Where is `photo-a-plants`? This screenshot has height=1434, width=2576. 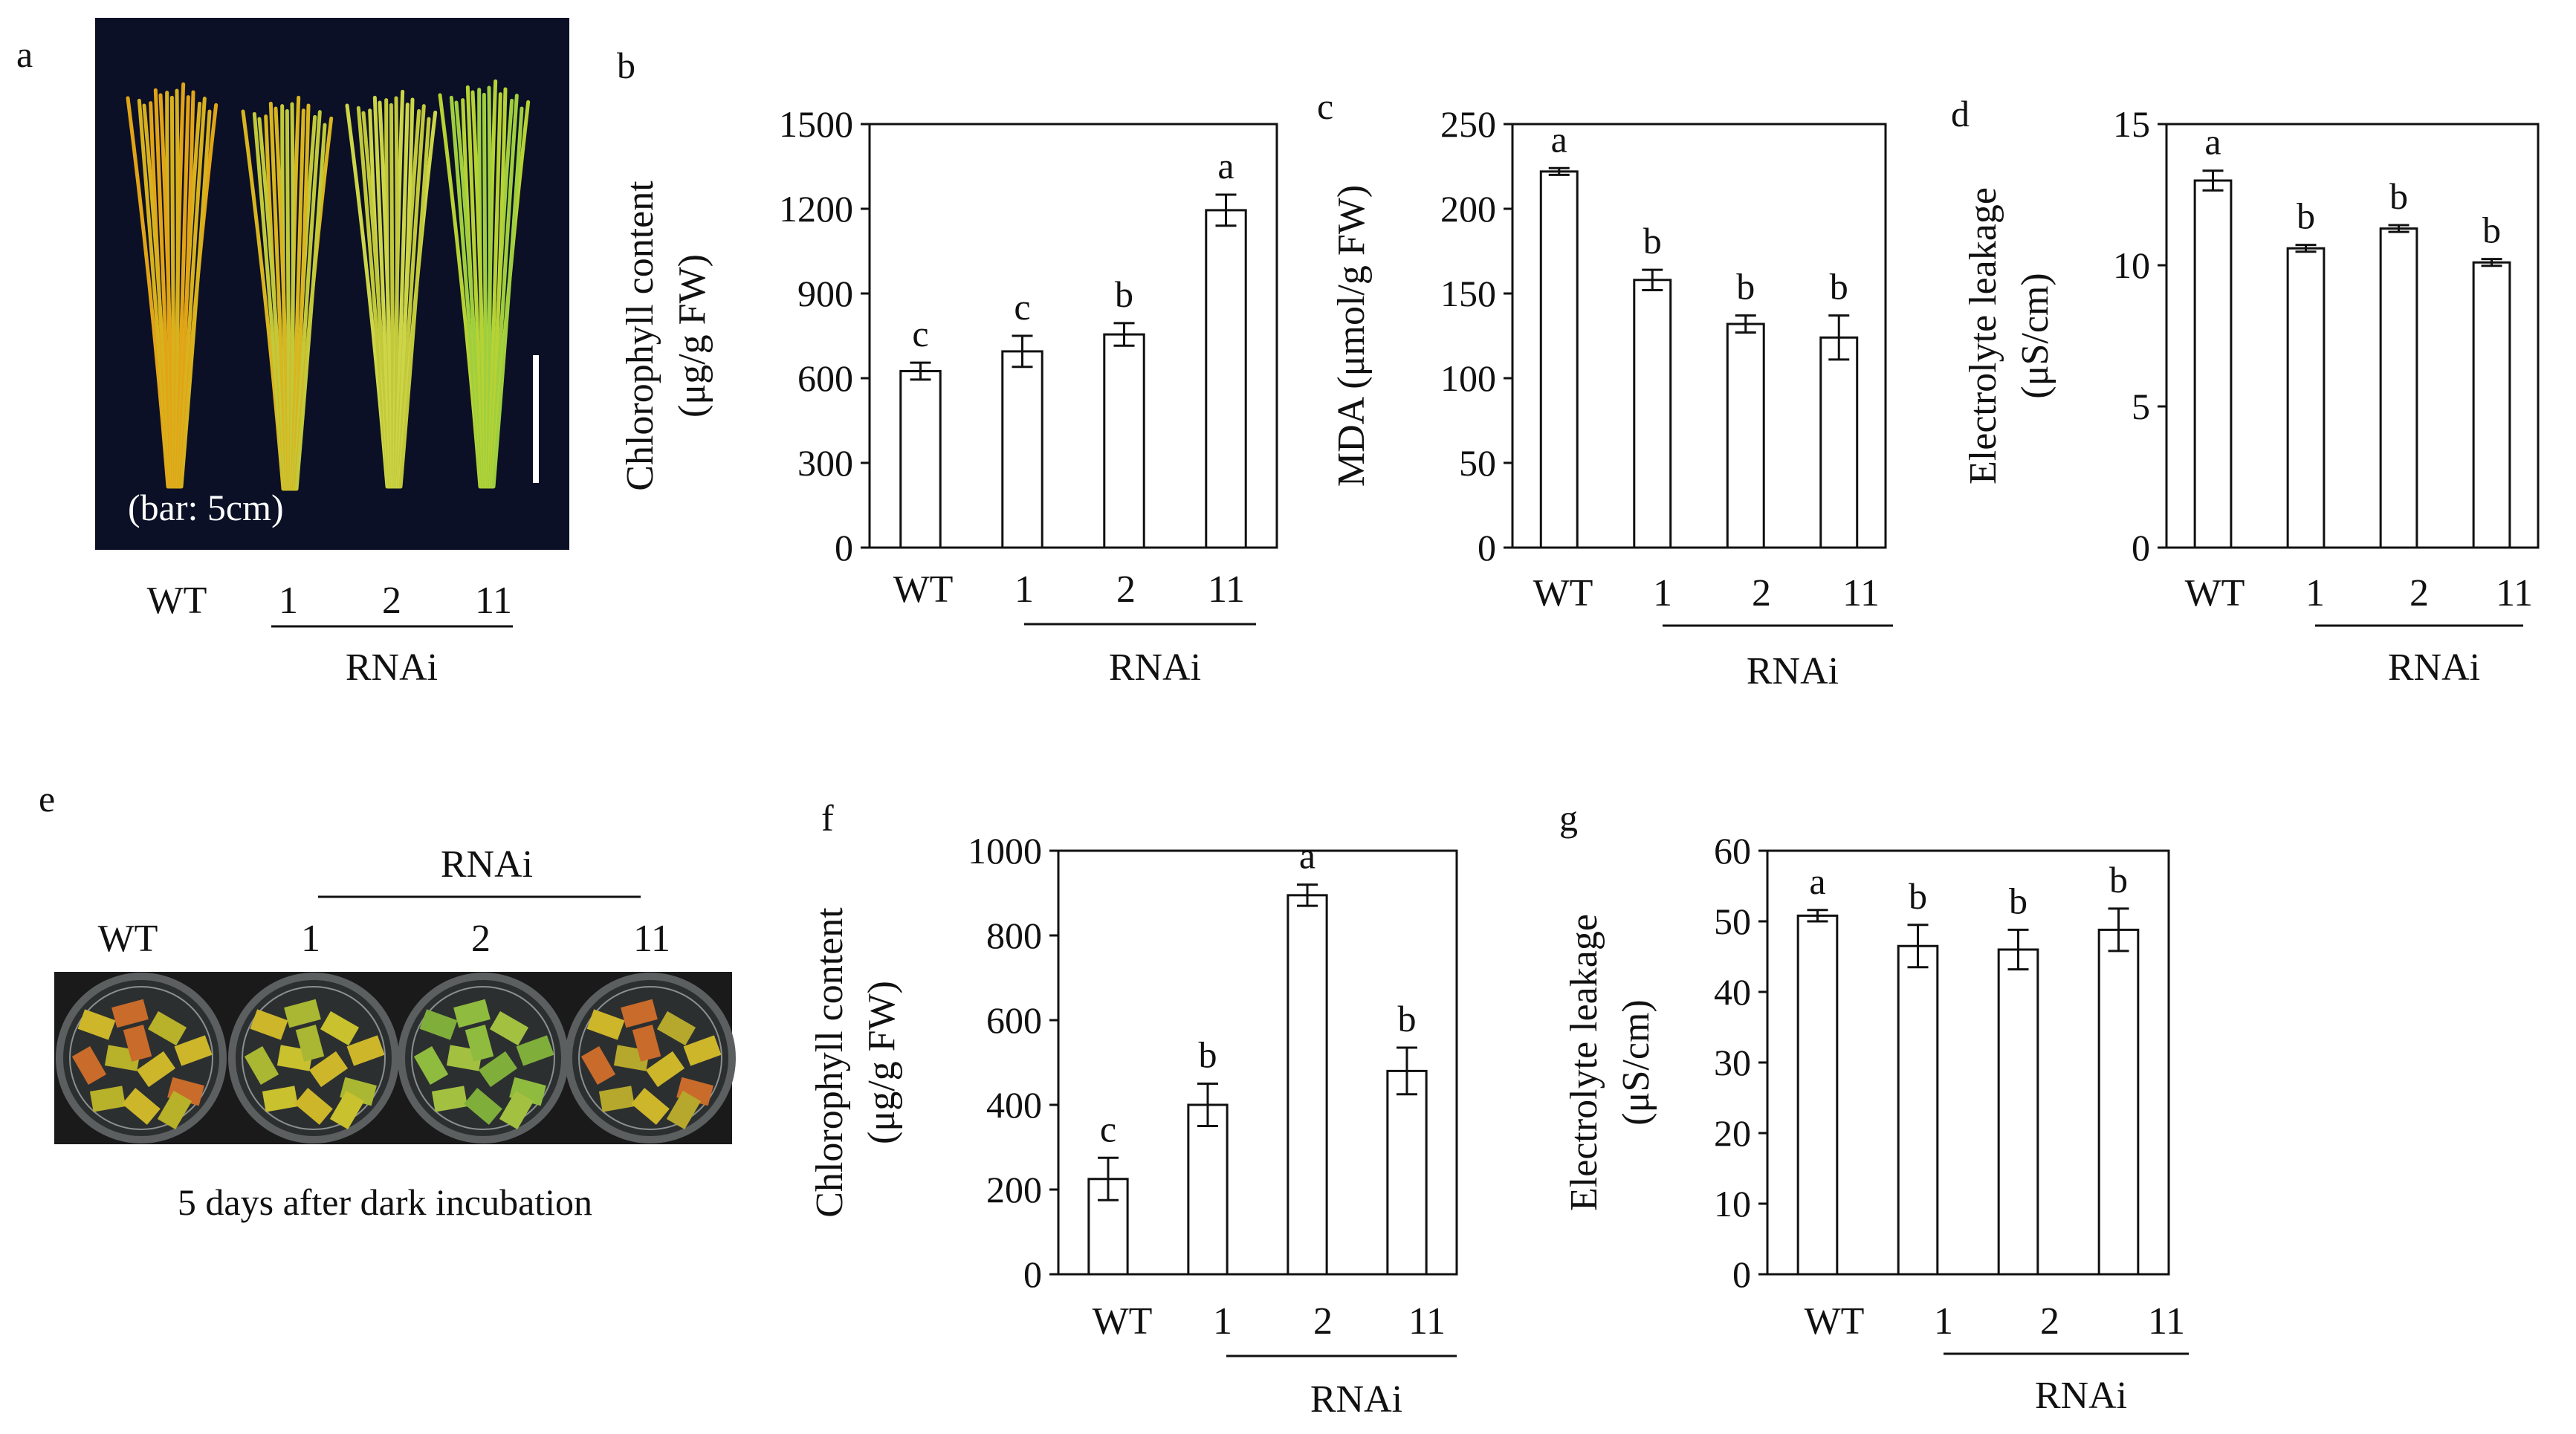 photo-a-plants is located at coordinates (328, 285).